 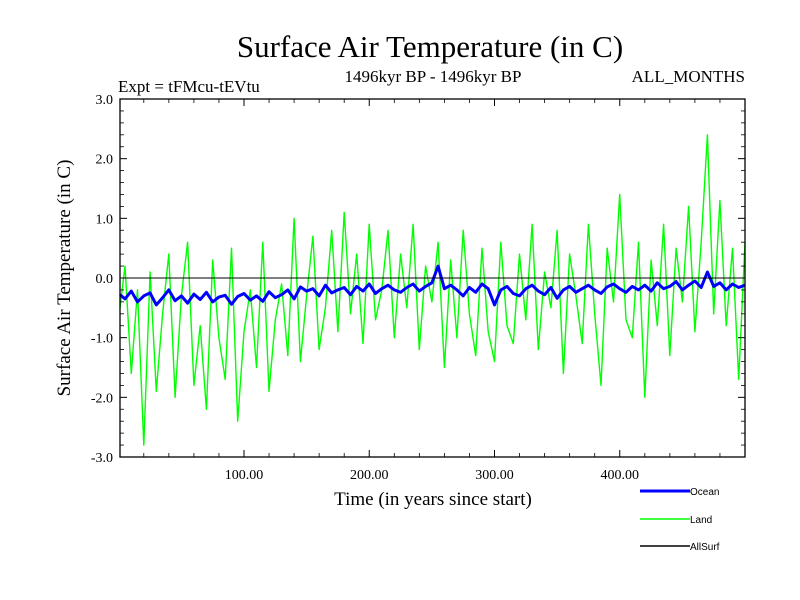 I want to click on y-tick-label: 2.0, so click(x=105, y=160).